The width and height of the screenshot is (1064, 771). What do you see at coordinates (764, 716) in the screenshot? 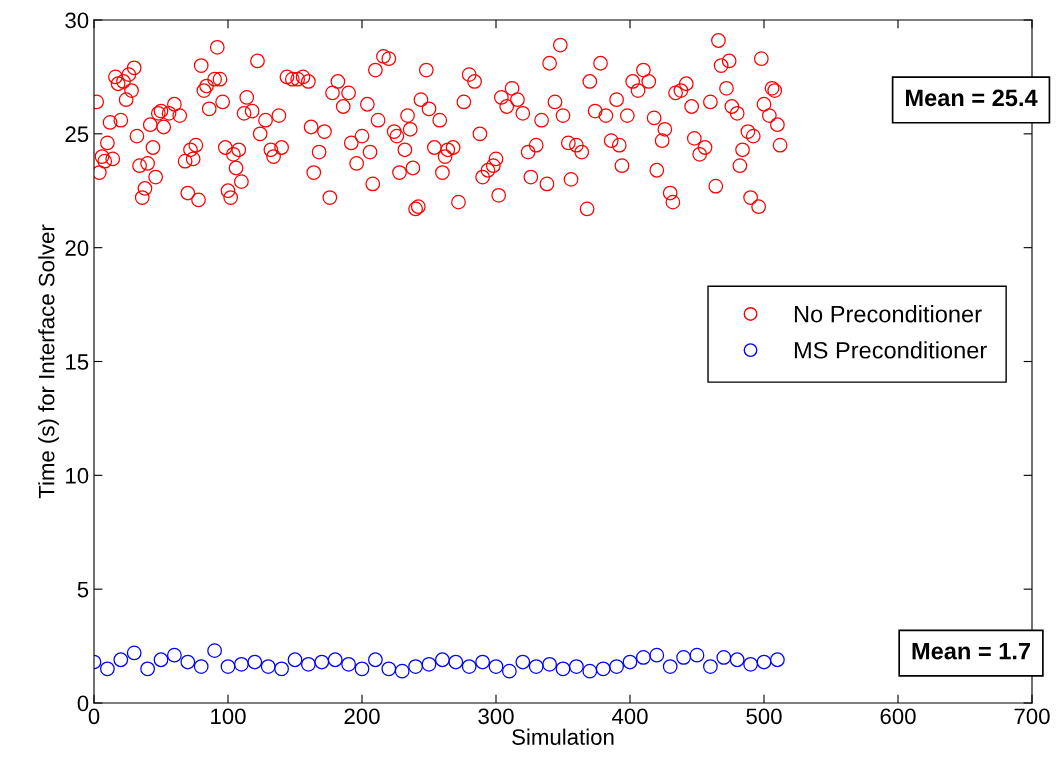
I see `x-tick-label: 500` at bounding box center [764, 716].